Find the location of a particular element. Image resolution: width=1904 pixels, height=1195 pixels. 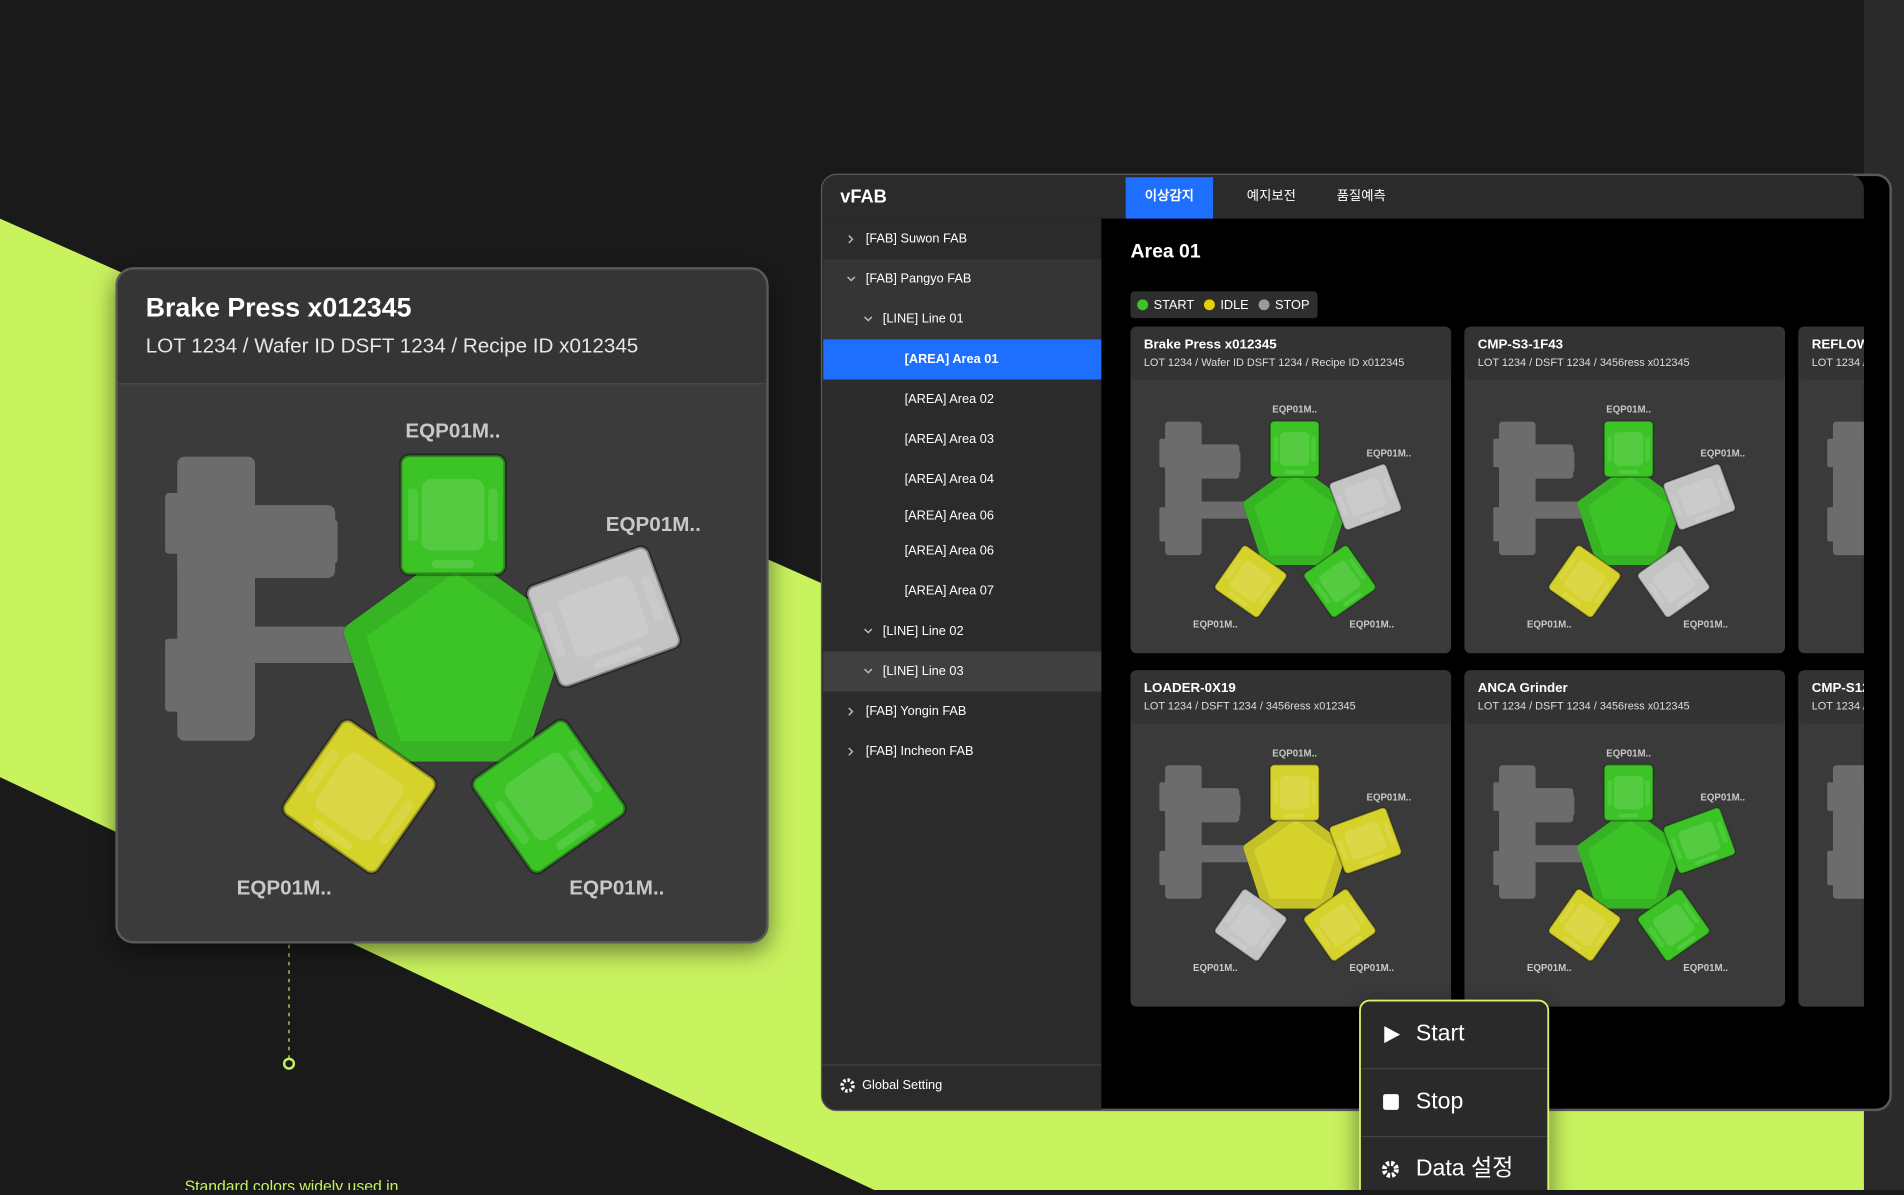

card-title: ANCA Grinder is located at coordinates (1523, 687).